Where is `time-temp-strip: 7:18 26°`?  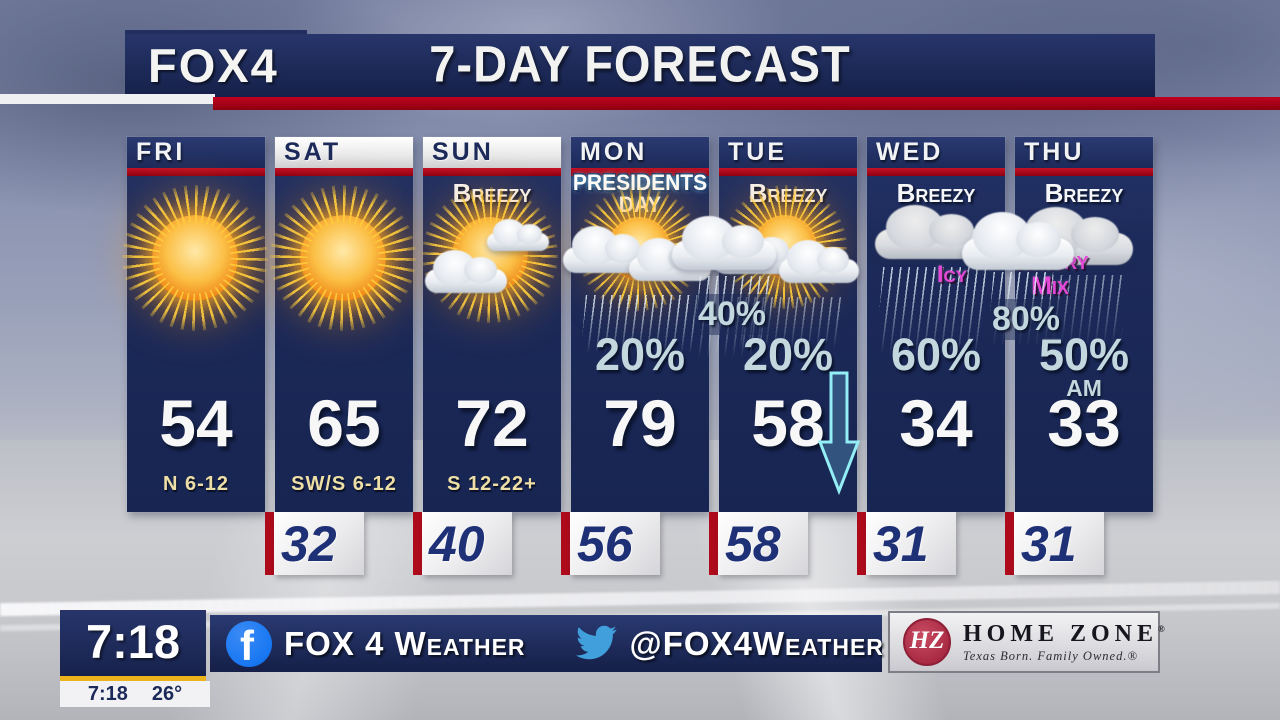 time-temp-strip: 7:18 26° is located at coordinates (135, 694).